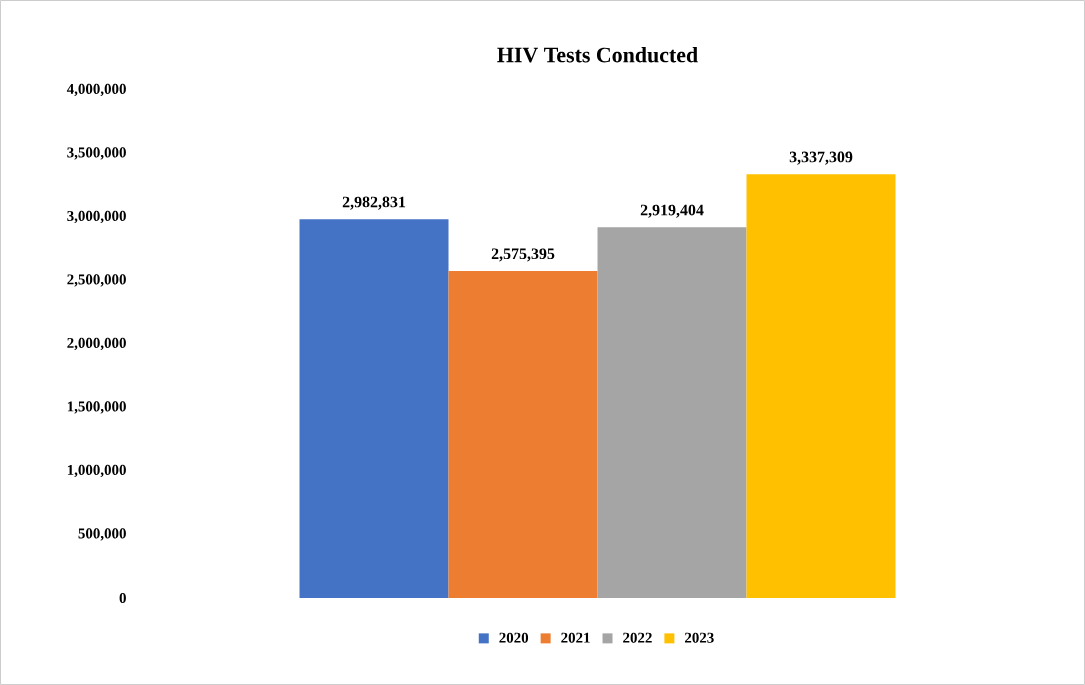 The image size is (1085, 685). Describe the element at coordinates (96, 90) in the screenshot. I see `y-tick-label: 4,000,000` at that location.